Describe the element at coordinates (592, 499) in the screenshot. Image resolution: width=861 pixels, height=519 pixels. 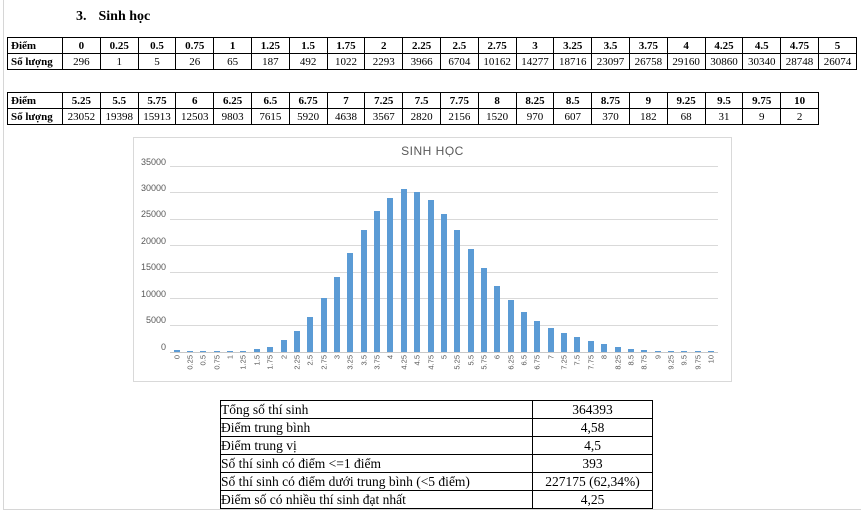
I see `summary-value: 4,25` at that location.